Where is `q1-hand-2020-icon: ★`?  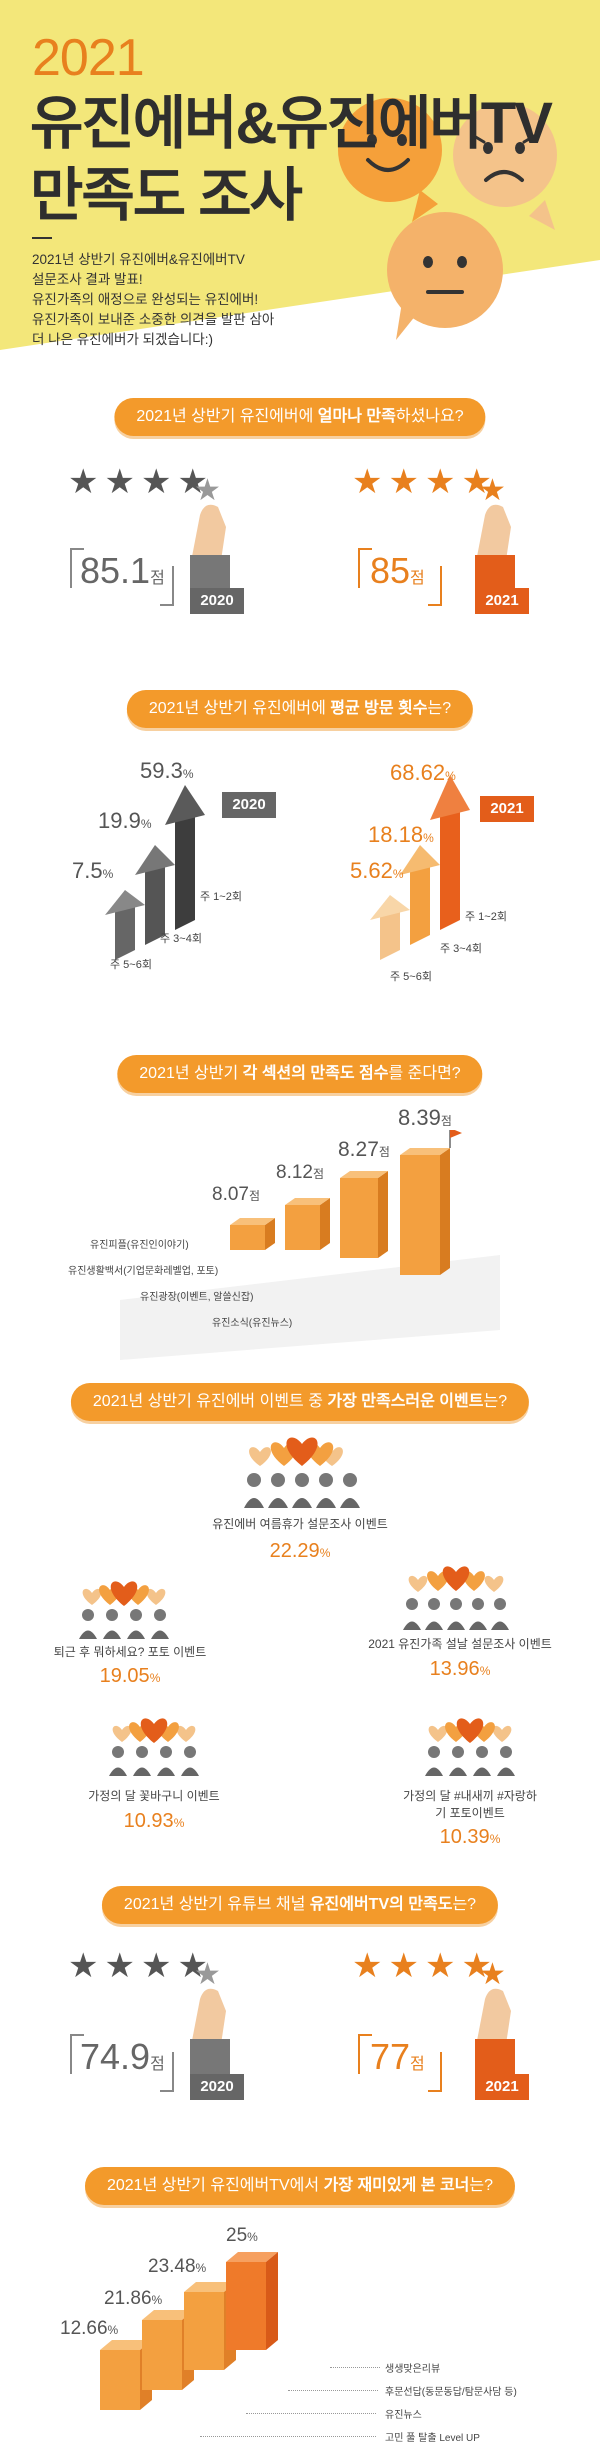 q1-hand-2020-icon: ★ is located at coordinates (210, 531).